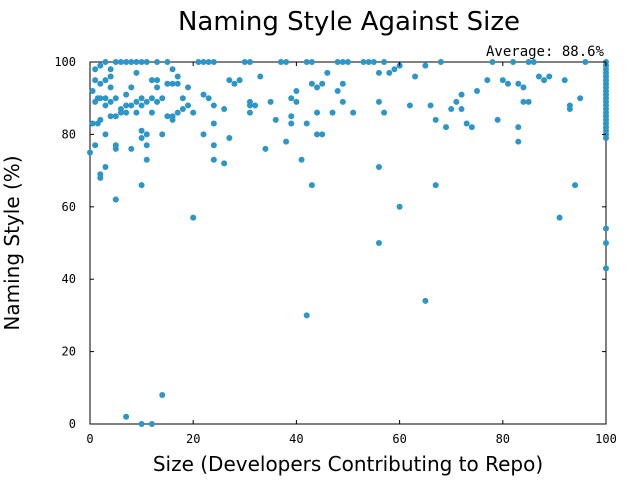 This screenshot has height=480, width=640. I want to click on y-tick-label: 0, so click(72, 424).